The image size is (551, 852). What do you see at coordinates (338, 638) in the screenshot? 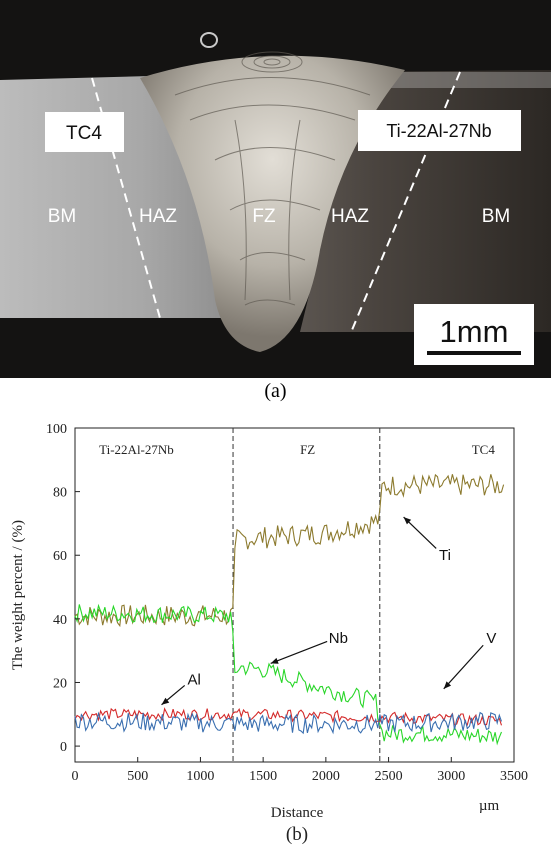
I see `annotation-label-nb: Nb` at bounding box center [338, 638].